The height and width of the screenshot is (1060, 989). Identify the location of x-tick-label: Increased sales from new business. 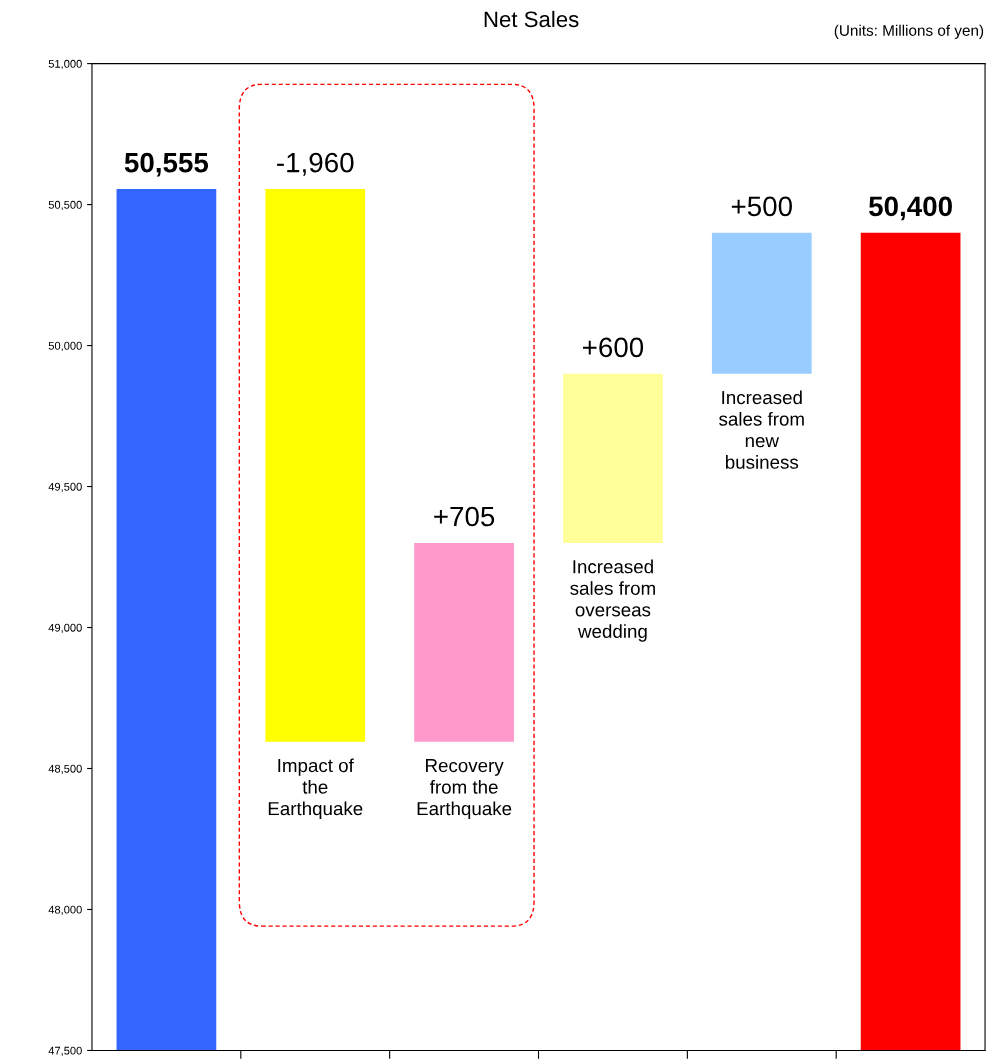
(761, 429).